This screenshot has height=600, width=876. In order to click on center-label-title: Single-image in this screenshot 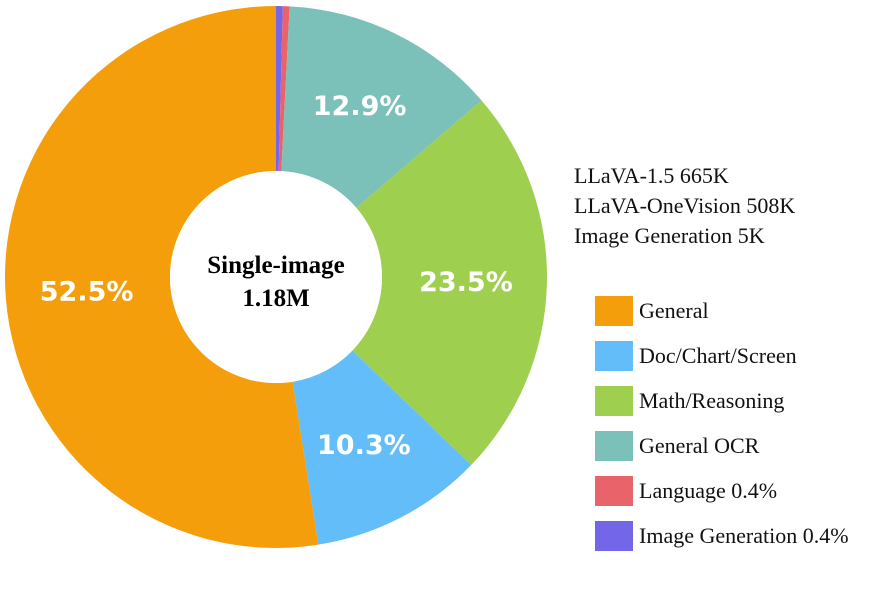, I will do `click(276, 265)`.